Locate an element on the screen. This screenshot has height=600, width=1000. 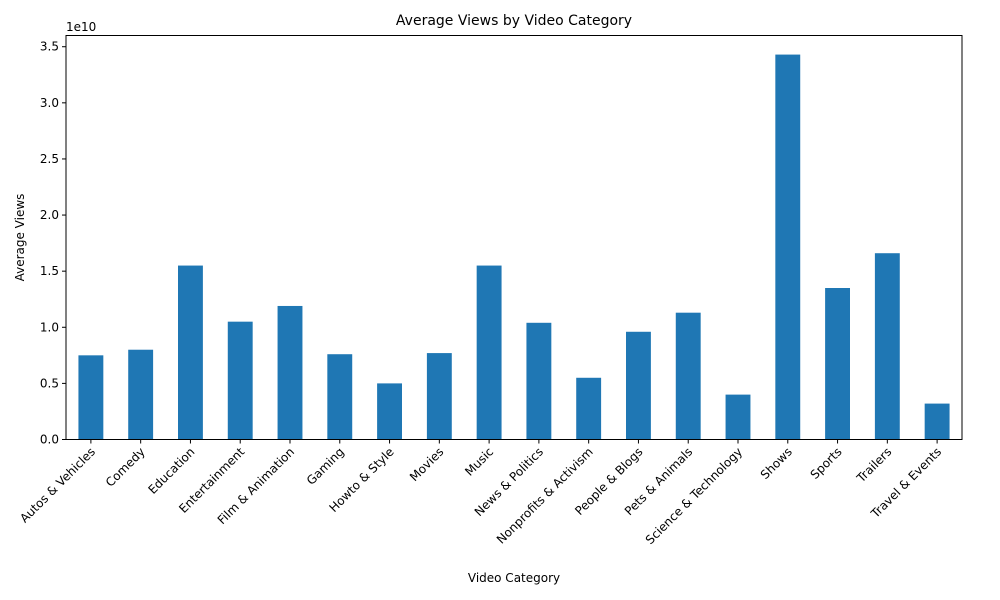
x-tick-label: Gaming is located at coordinates (325, 466).